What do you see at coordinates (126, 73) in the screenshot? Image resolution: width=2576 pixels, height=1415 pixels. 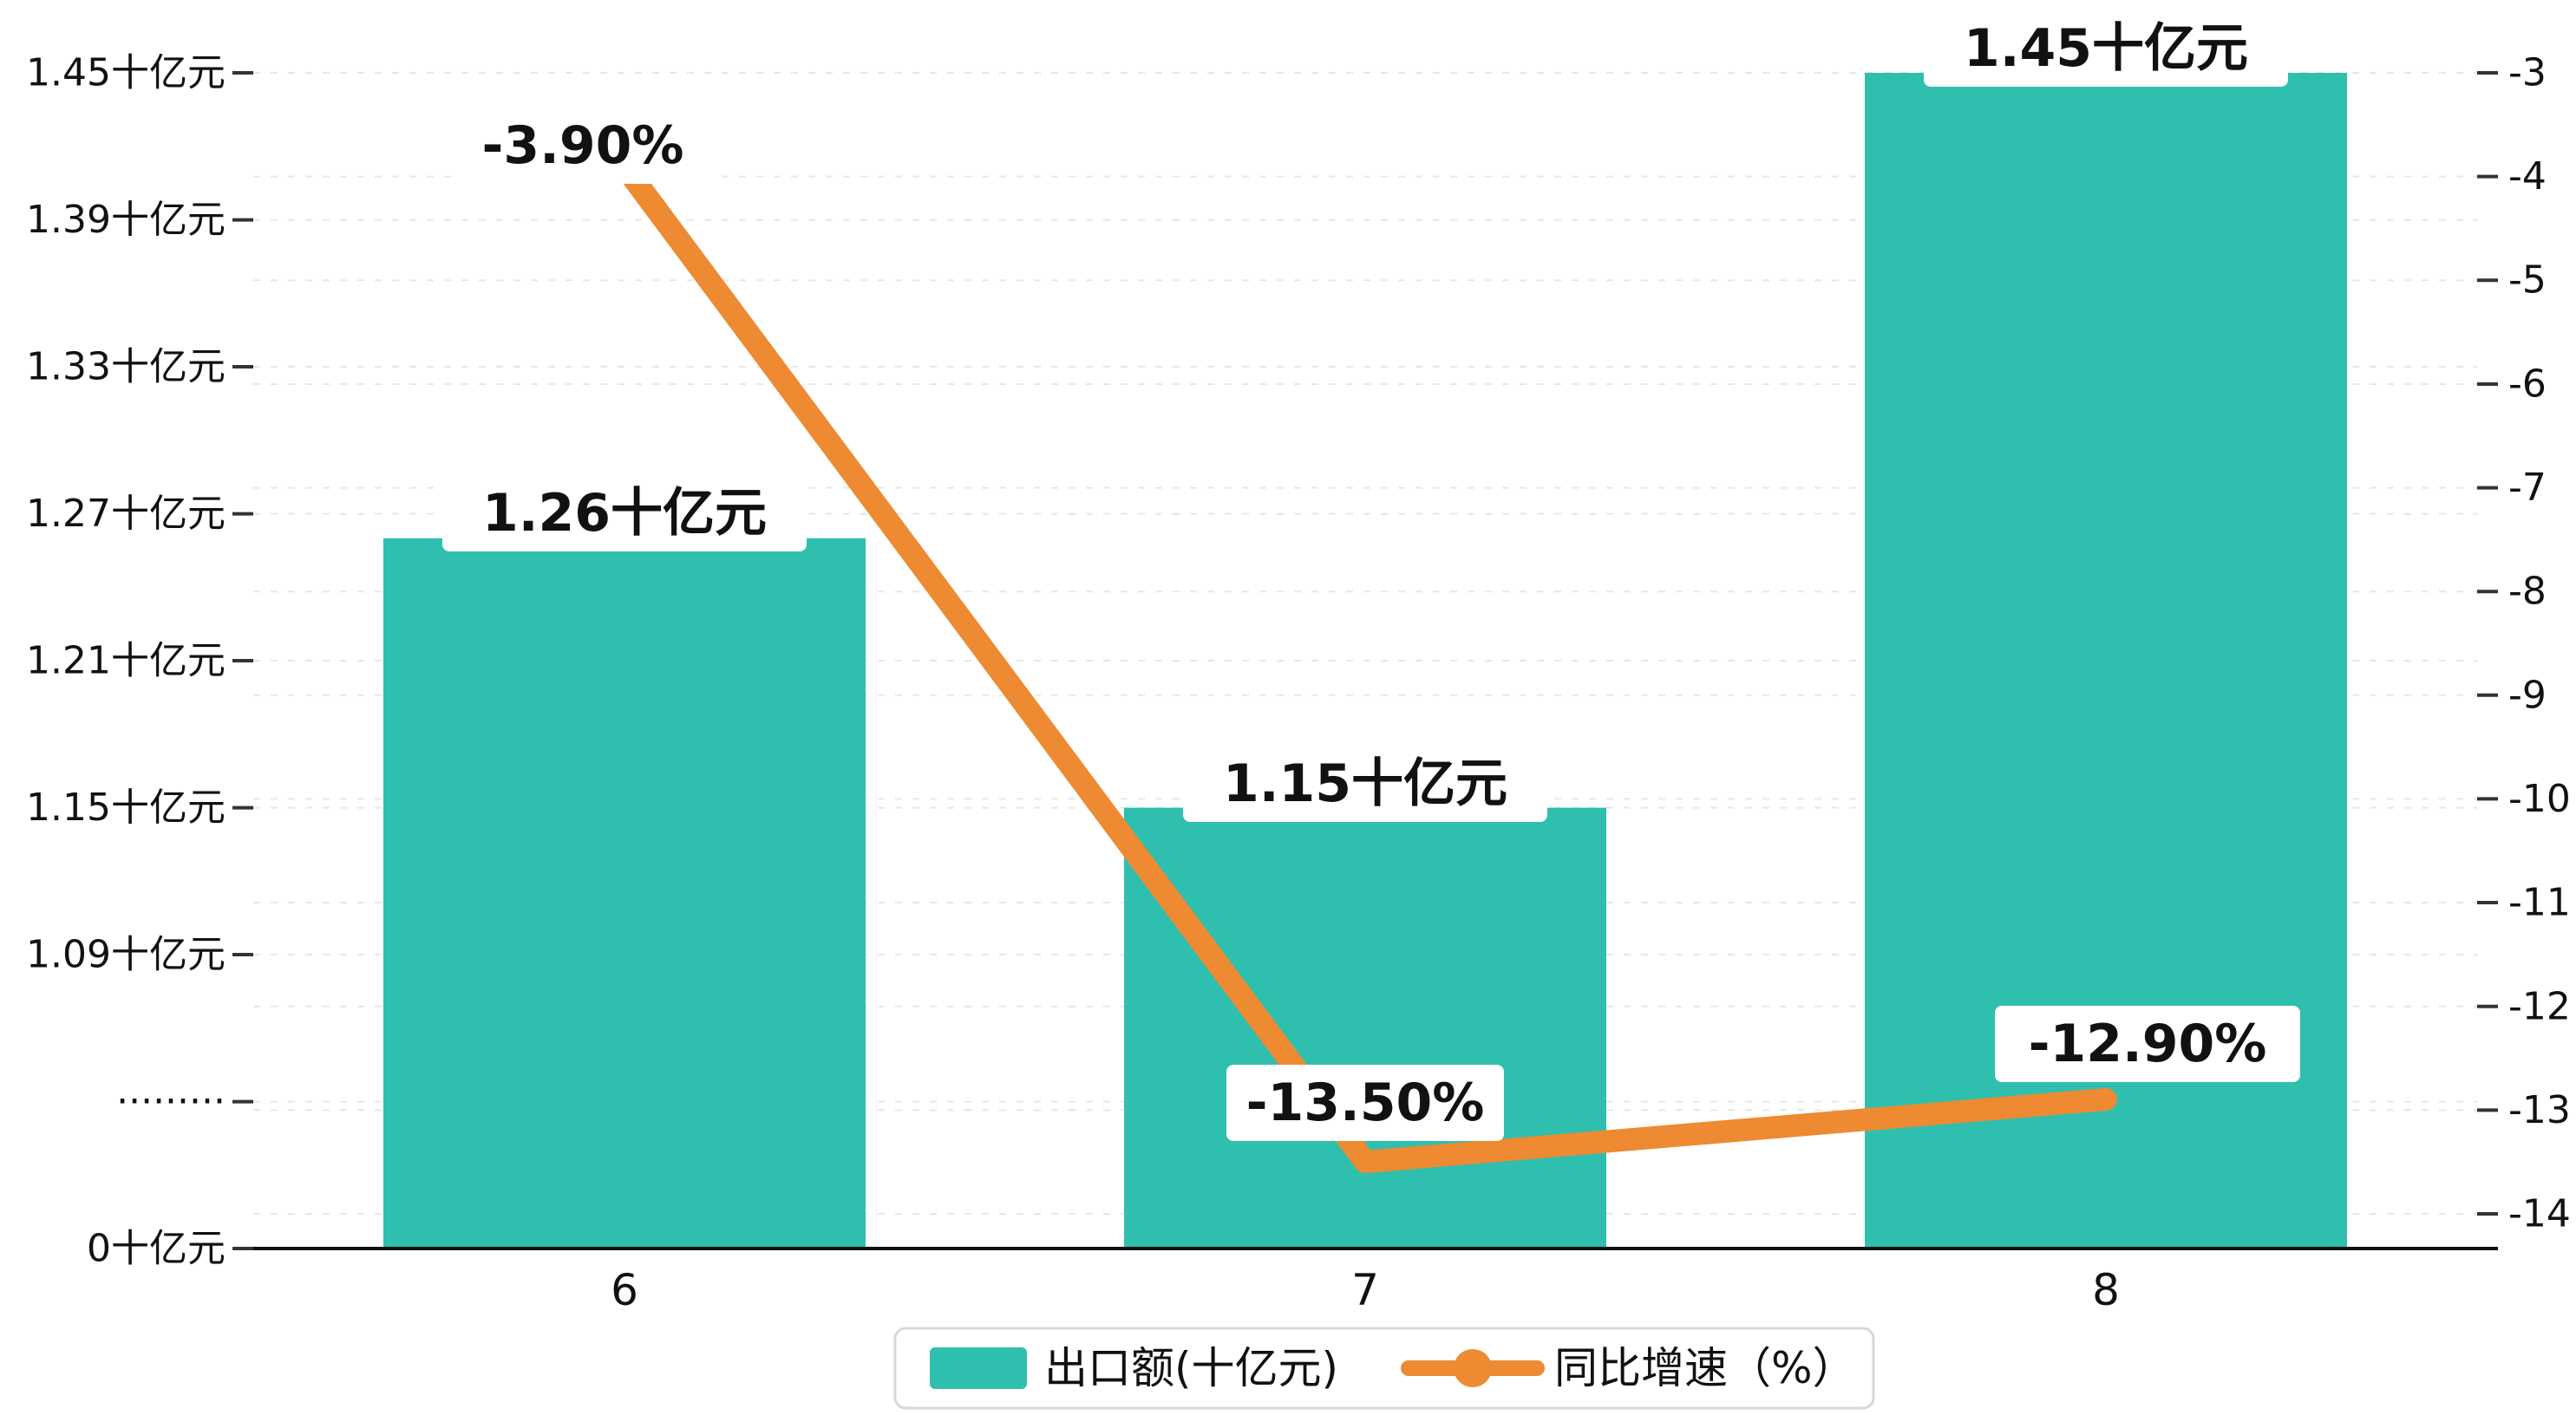 I see `left-tick-label: 1.45十亿元` at bounding box center [126, 73].